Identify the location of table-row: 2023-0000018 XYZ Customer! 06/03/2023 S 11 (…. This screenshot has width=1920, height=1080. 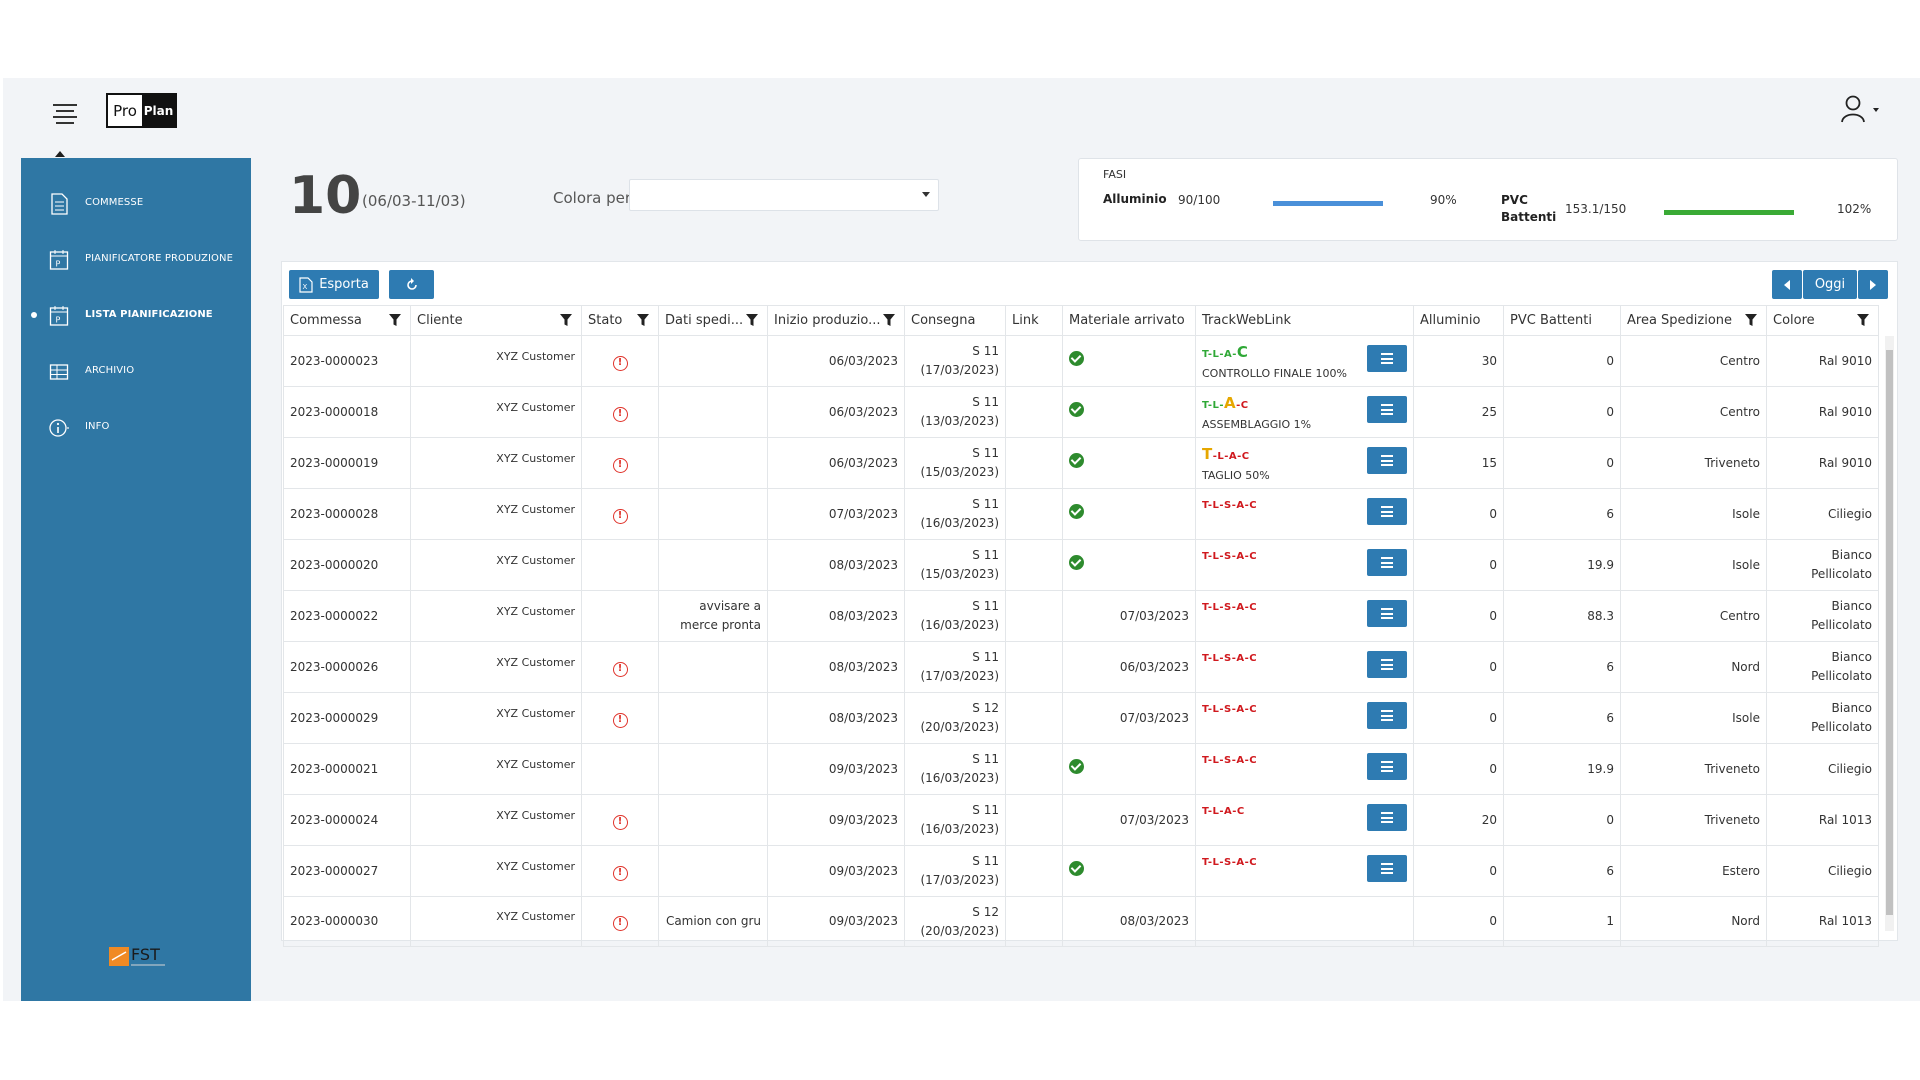
(1081, 412).